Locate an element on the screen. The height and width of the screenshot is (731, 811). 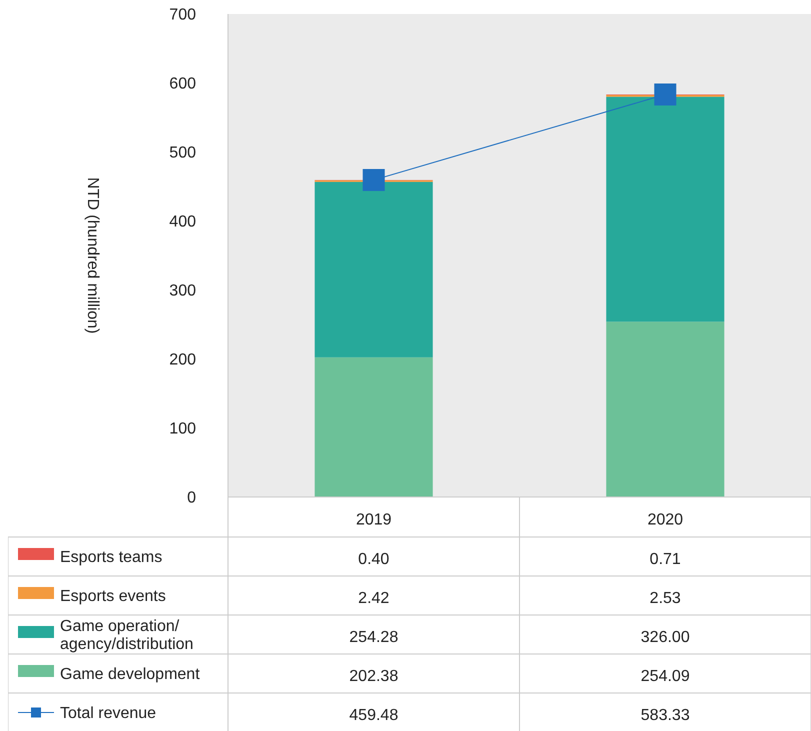
y-tick-label: 600 is located at coordinates (182, 84).